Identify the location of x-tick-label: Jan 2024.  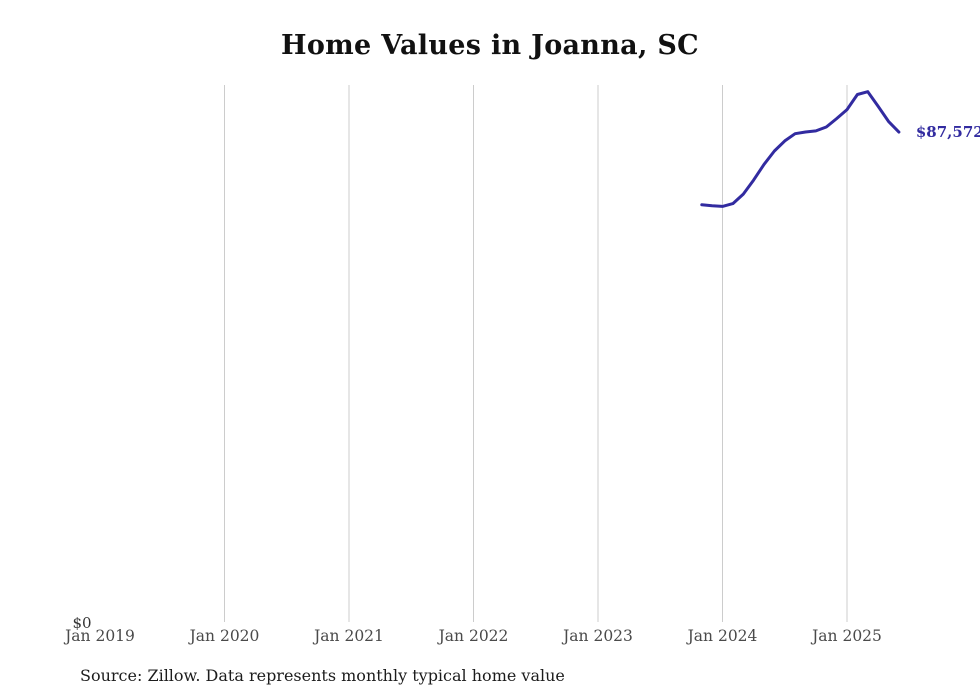
(722, 636).